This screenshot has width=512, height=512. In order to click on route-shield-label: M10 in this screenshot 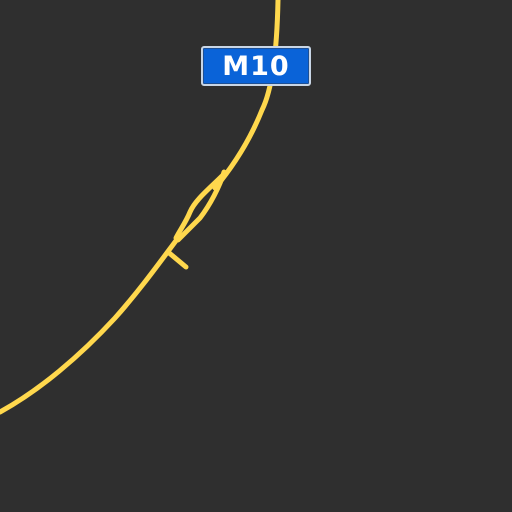, I will do `click(256, 66)`.